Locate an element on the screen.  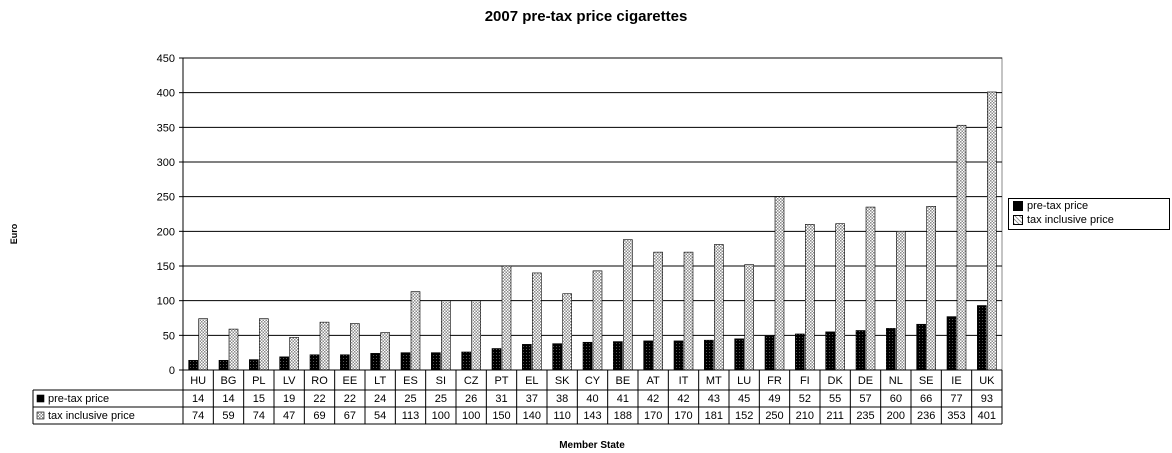
data-label-pre-tax: 24 is located at coordinates (380, 399).